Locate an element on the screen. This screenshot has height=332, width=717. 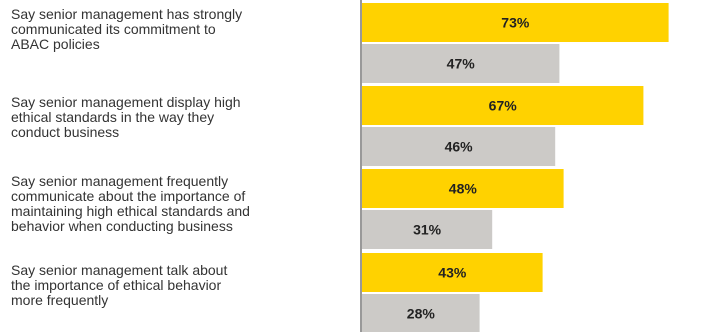
bar-value-label: 46% is located at coordinates (459, 147).